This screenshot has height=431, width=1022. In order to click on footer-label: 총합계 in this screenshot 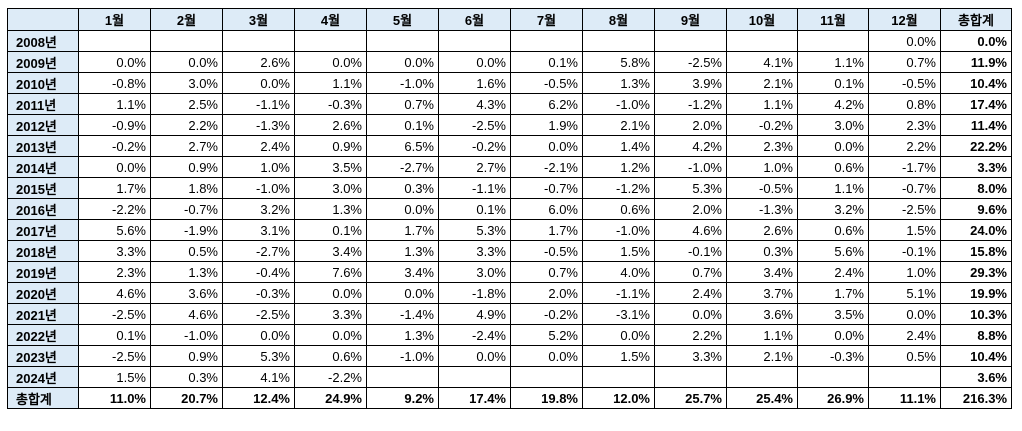, I will do `click(43, 398)`.